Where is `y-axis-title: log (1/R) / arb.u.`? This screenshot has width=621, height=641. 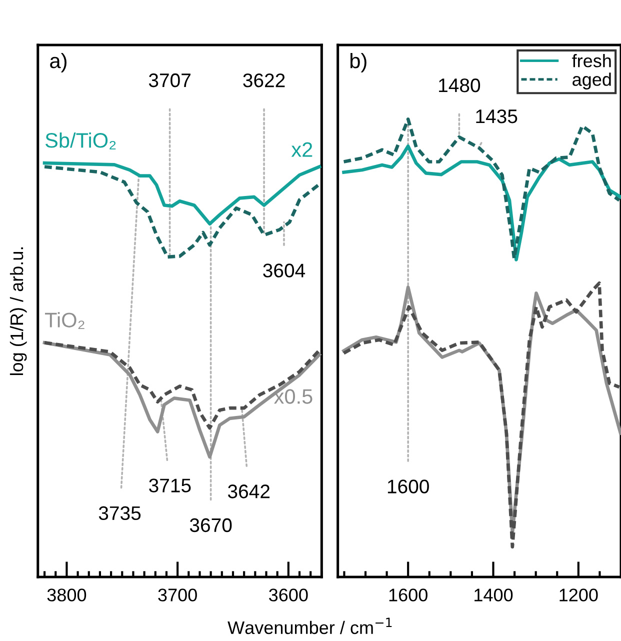 y-axis-title: log (1/R) / arb.u. is located at coordinates (18, 311).